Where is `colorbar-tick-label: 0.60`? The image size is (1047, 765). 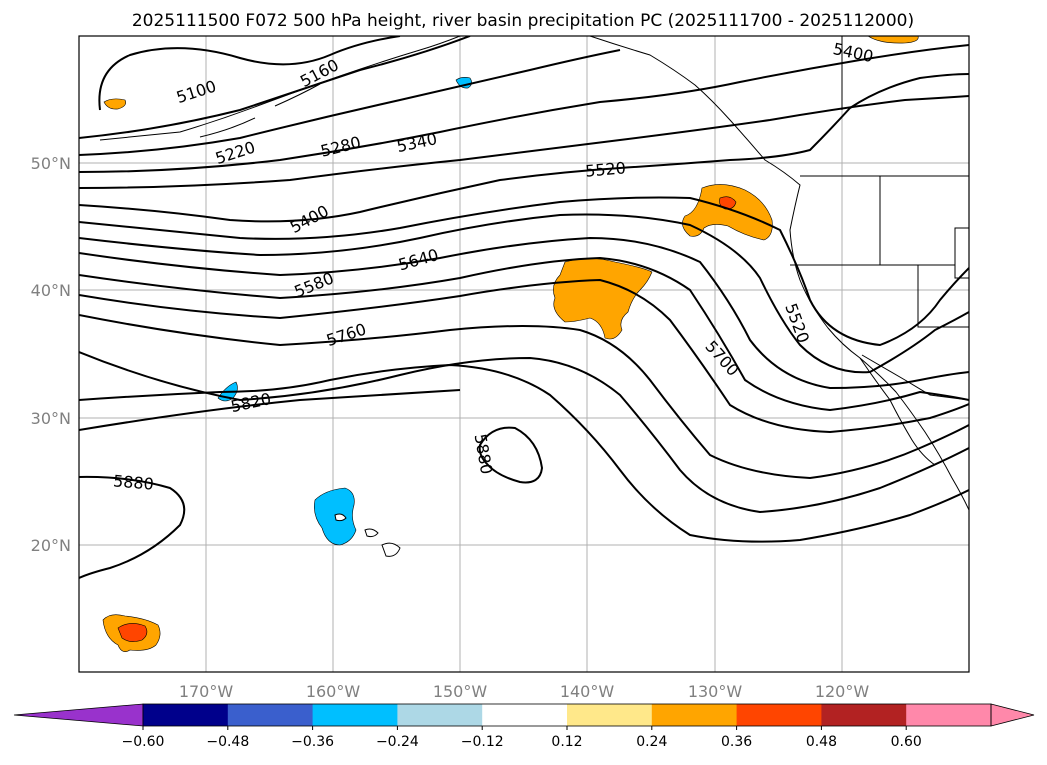
colorbar-tick-label: 0.60 is located at coordinates (906, 742).